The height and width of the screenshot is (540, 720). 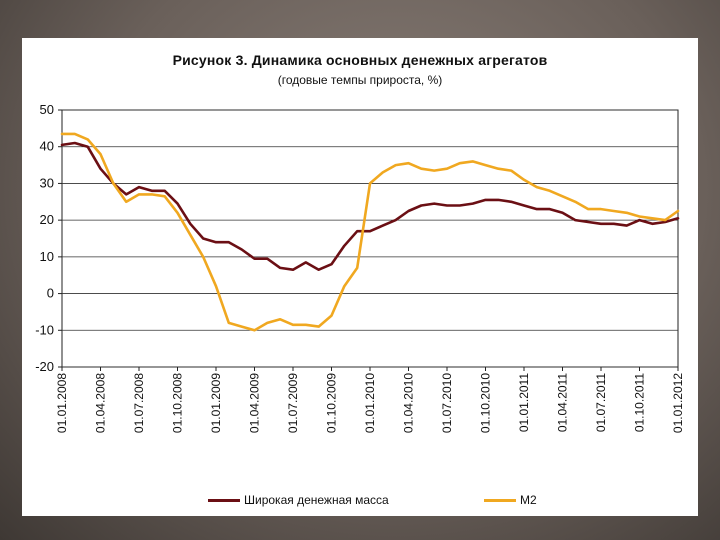 I want to click on x-tick-label: 01.01.2009, so click(x=216, y=403).